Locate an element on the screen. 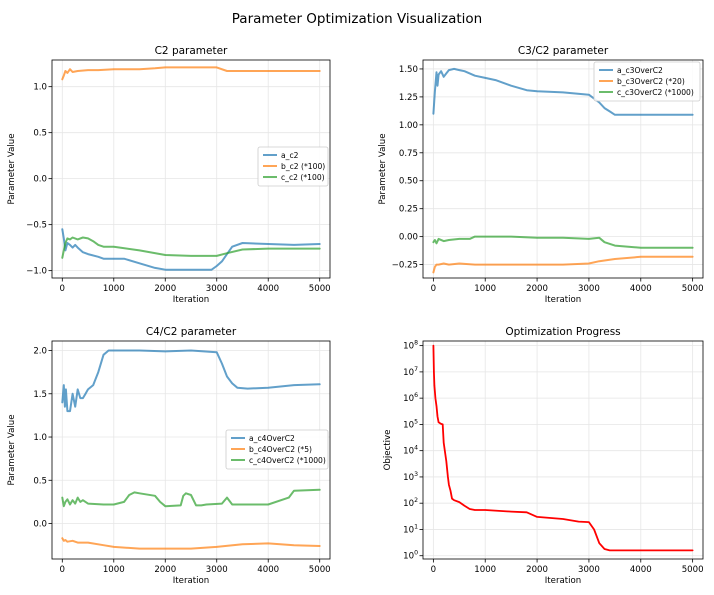 The width and height of the screenshot is (714, 595). subplot-title: C4/C2 parameter is located at coordinates (191, 332).